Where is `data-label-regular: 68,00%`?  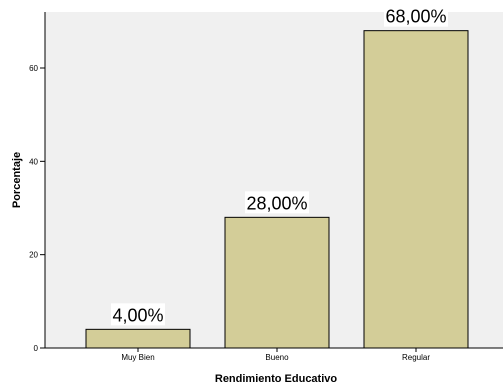
data-label-regular: 68,00% is located at coordinates (415, 17).